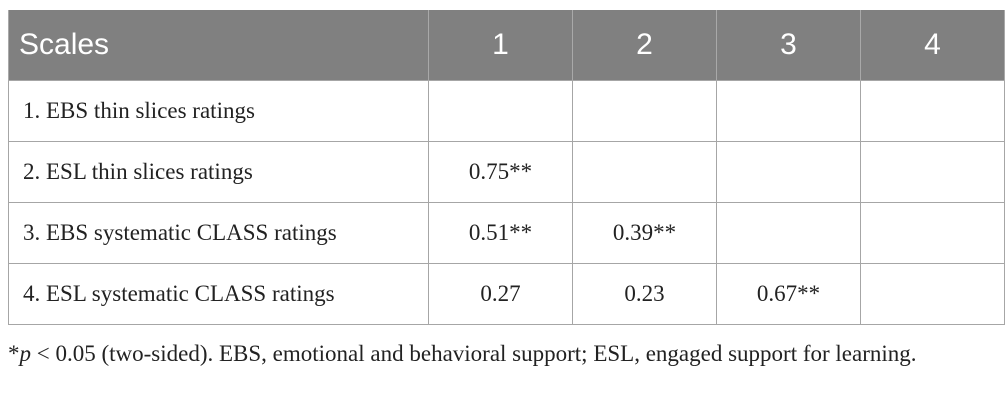 This screenshot has height=418, width=1005. Describe the element at coordinates (218, 172) in the screenshot. I see `row-label: 2. ESL thin slices ratings` at that location.